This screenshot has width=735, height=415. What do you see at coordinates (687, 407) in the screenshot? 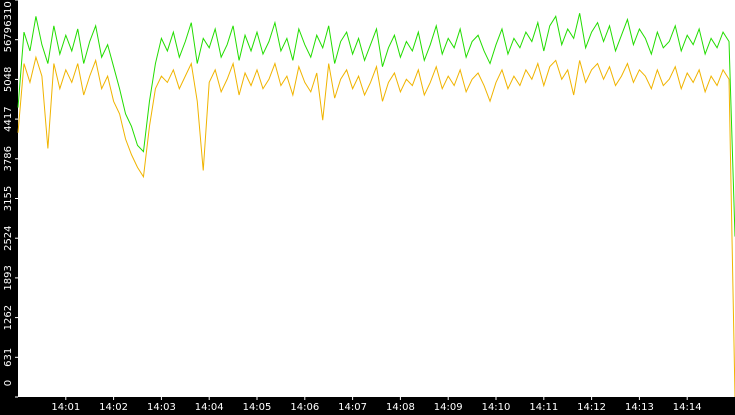
I see `x-tick-label: 14:14` at bounding box center [687, 407].